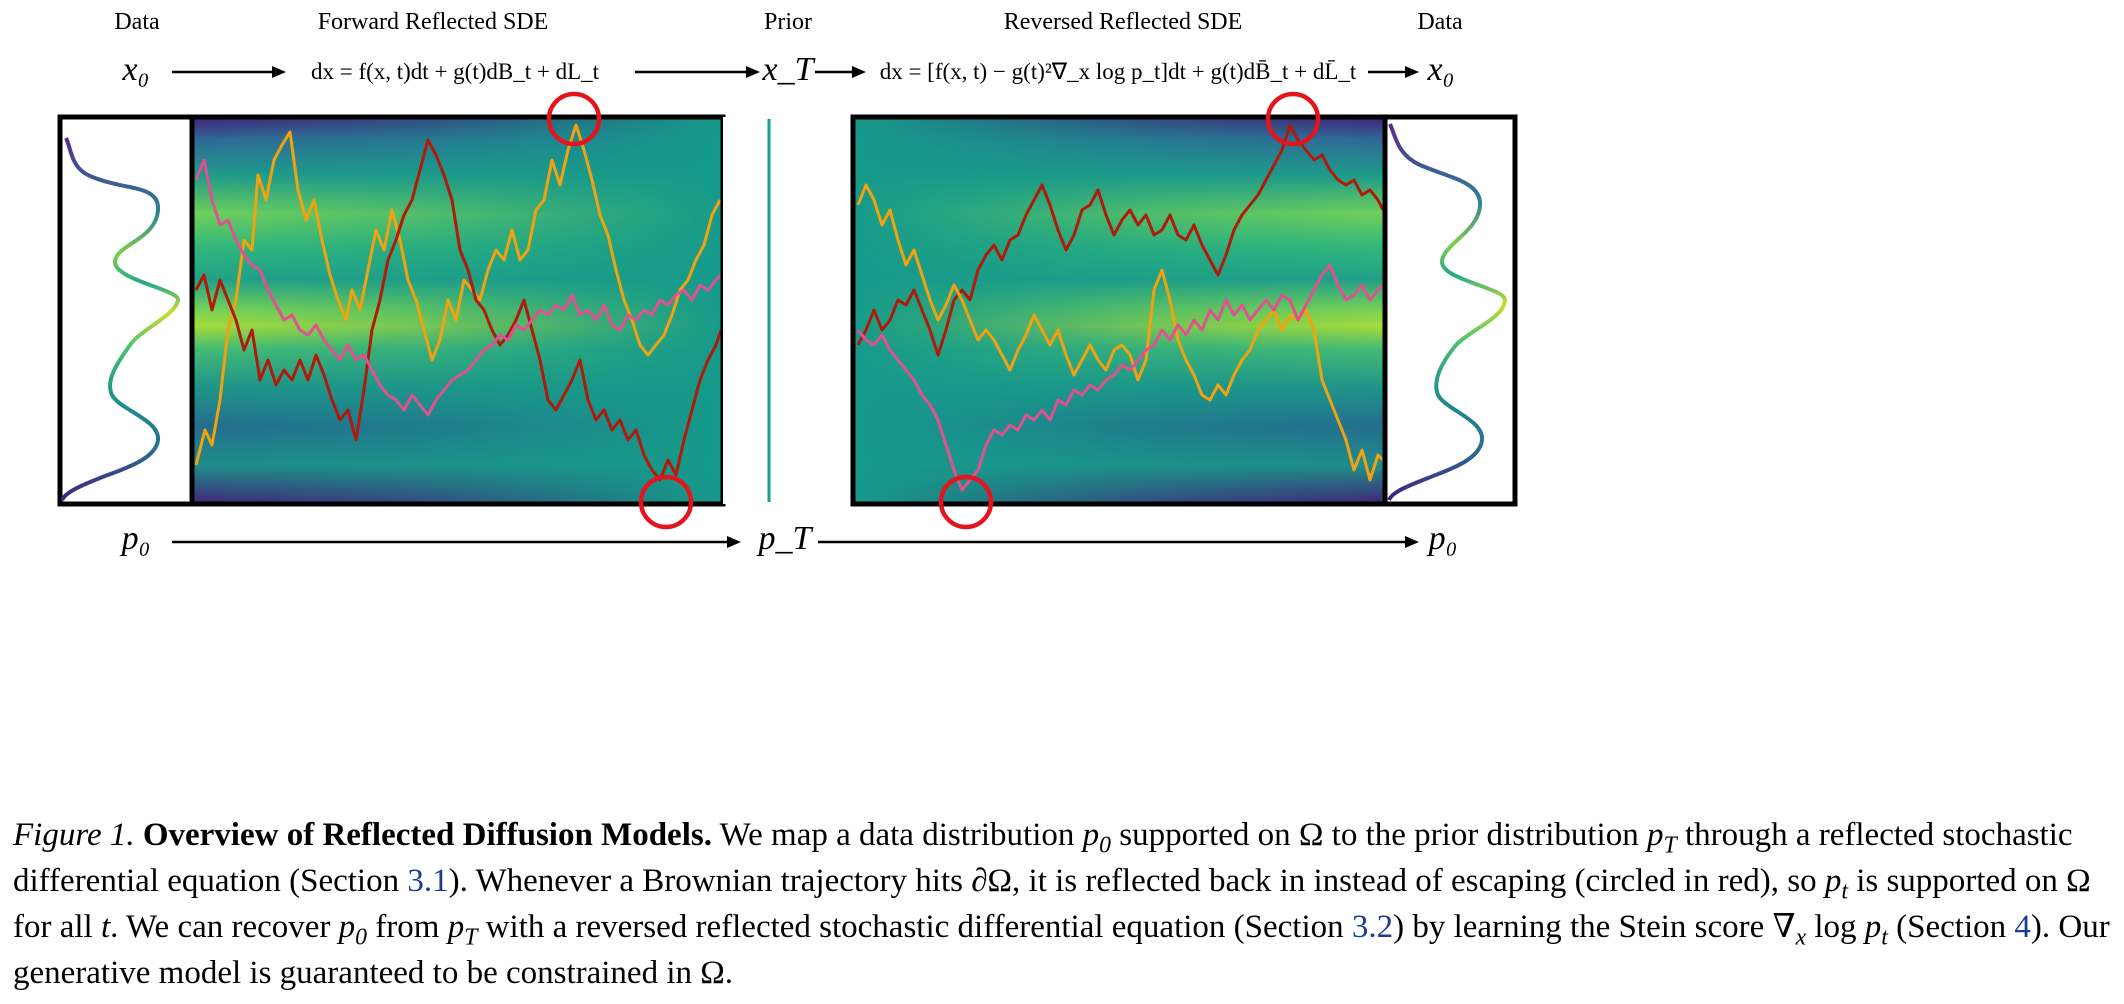 Image resolution: width=2124 pixels, height=1004 pixels. I want to click on heatmap-forward, so click(457, 310).